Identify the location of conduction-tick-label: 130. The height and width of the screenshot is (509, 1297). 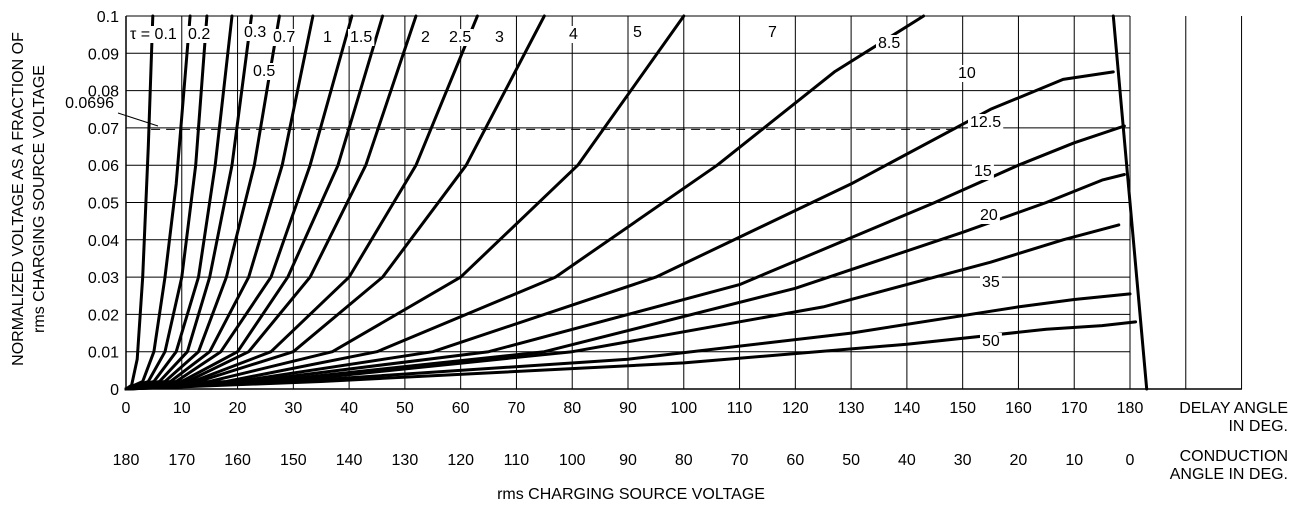
(405, 460).